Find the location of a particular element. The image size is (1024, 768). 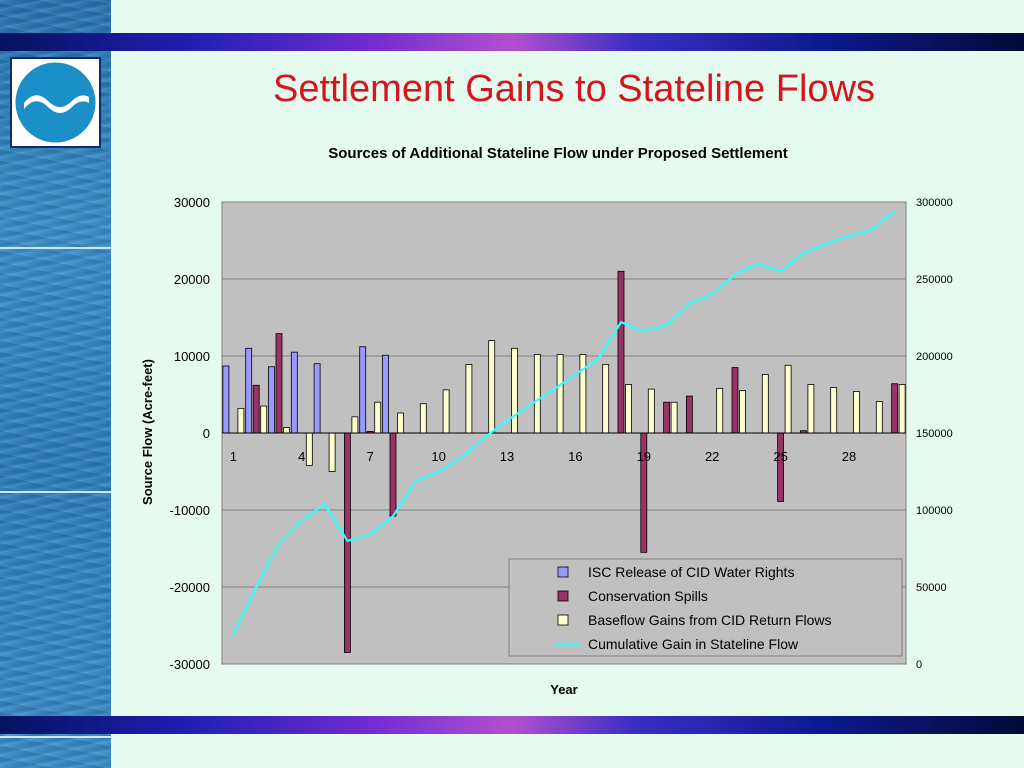

right-axis-ticks: 300000 250000 200000 150000 100000 50000 0 is located at coordinates (934, 434).